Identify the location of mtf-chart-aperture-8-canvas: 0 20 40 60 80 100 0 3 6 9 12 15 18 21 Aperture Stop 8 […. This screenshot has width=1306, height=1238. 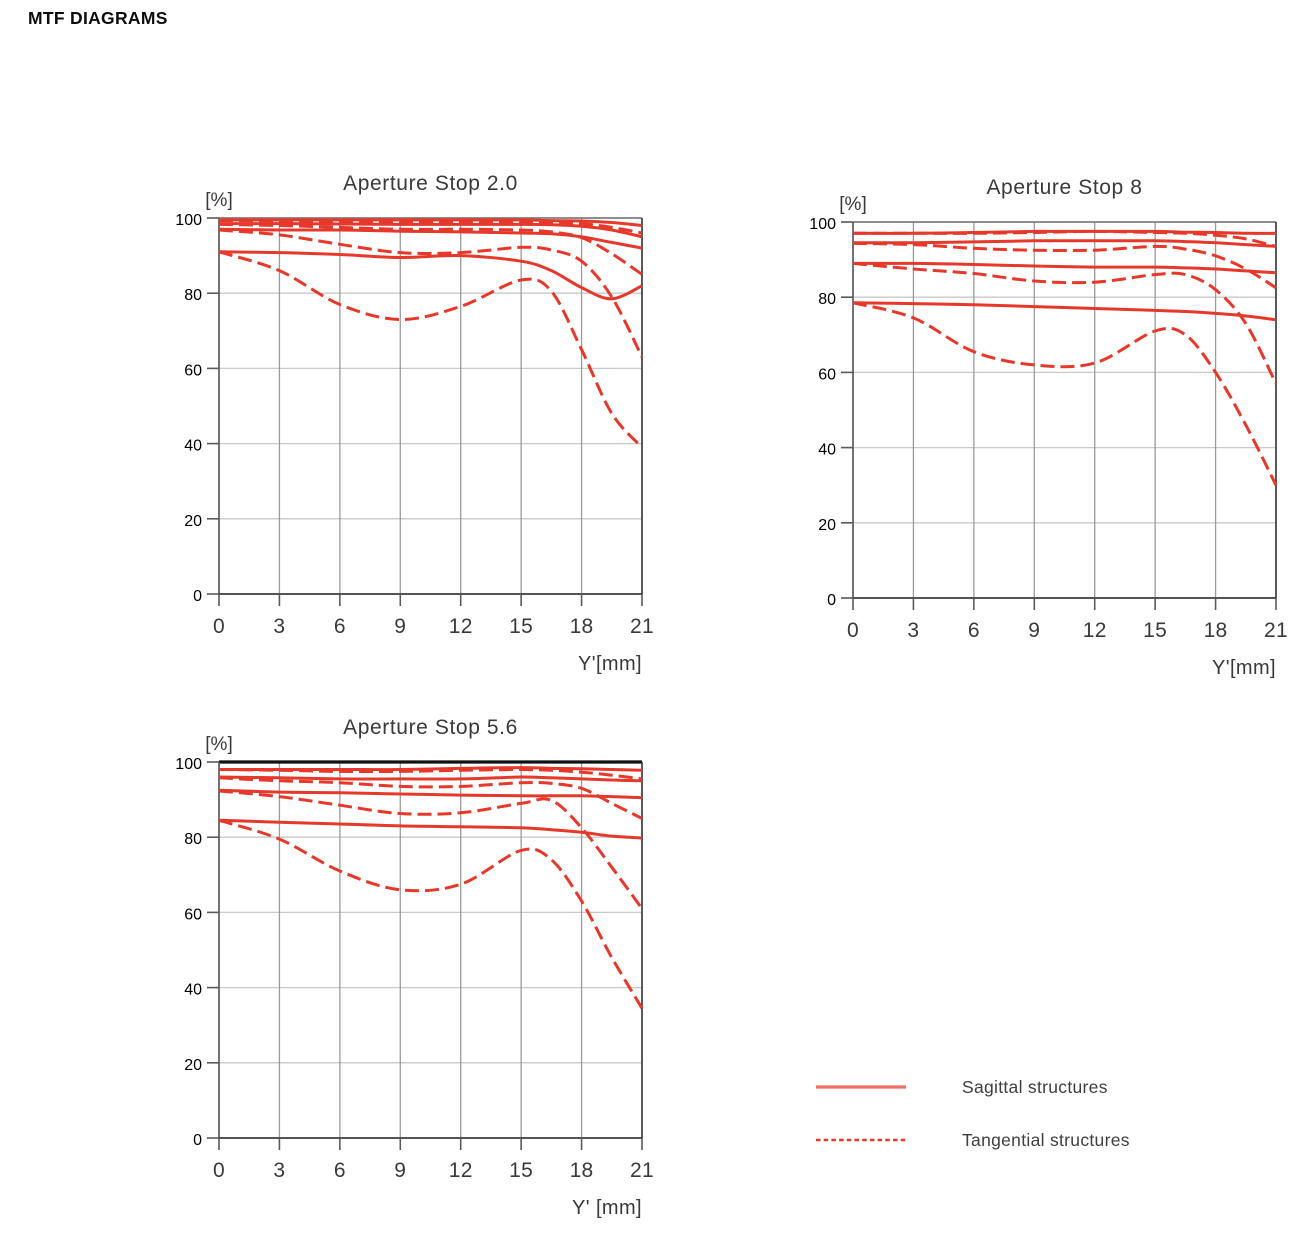
(1048, 427).